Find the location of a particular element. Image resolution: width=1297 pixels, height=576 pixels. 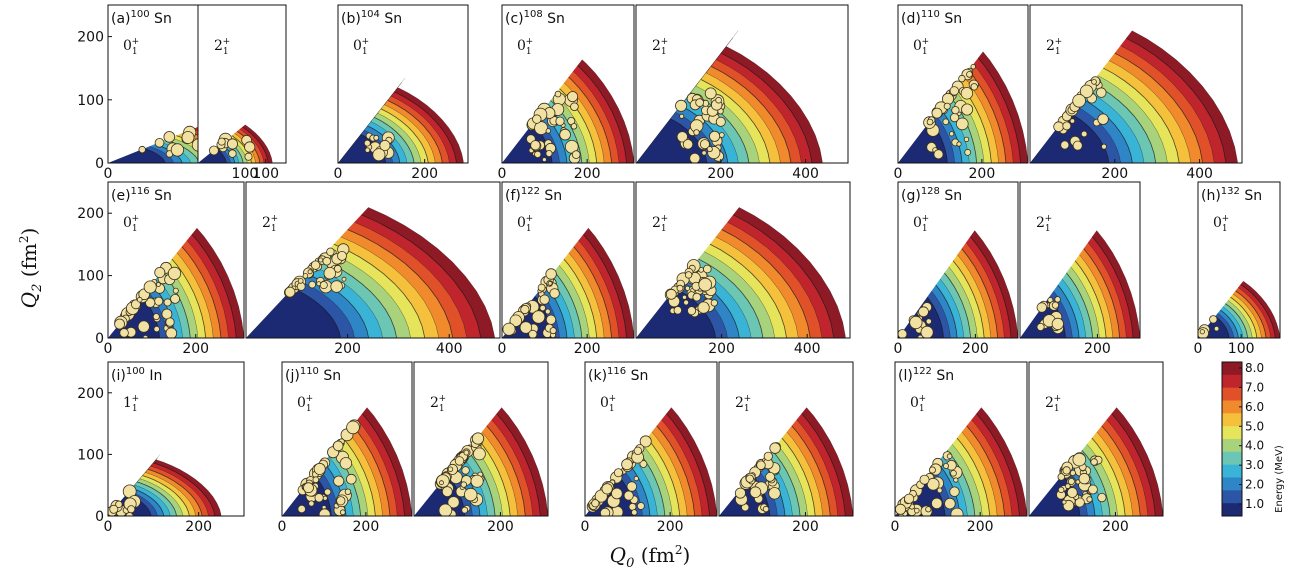

panel-6: 200 400 21+ is located at coordinates (1136, 93).